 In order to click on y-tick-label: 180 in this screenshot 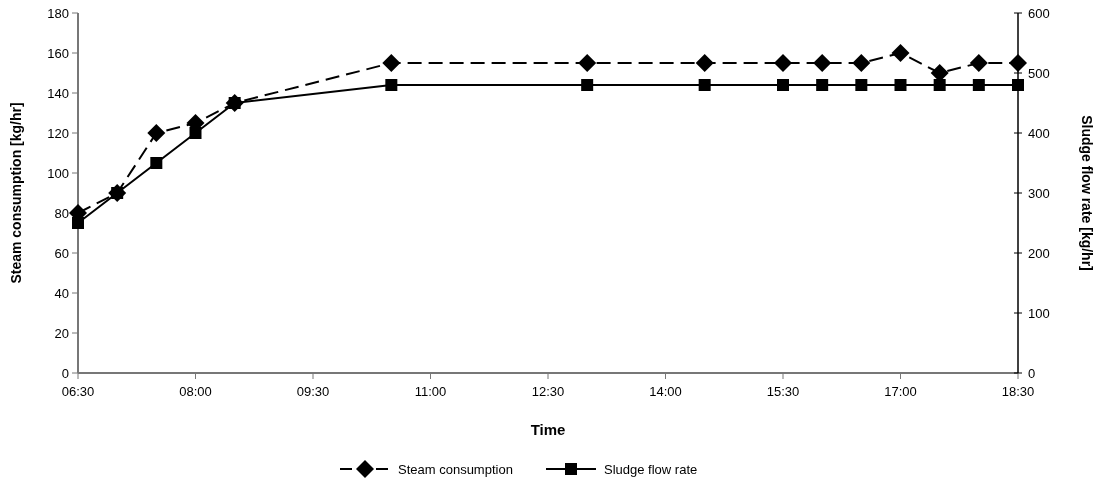, I will do `click(58, 13)`.